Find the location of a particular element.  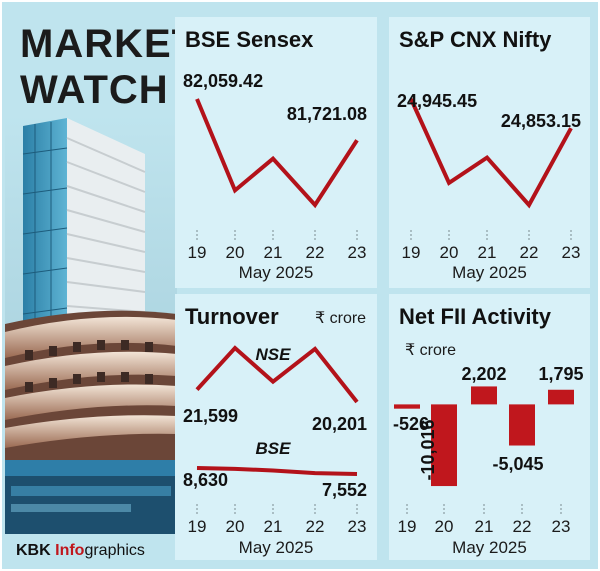

bse-series-line is located at coordinates (277, 471).